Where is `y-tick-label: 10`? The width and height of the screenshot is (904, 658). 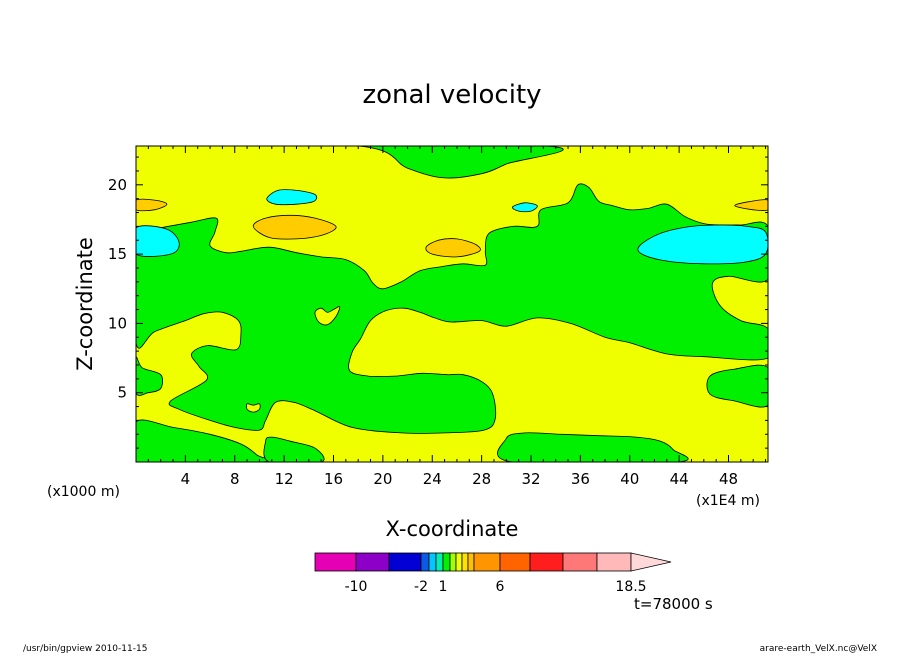
y-tick-label: 10 is located at coordinates (117, 323).